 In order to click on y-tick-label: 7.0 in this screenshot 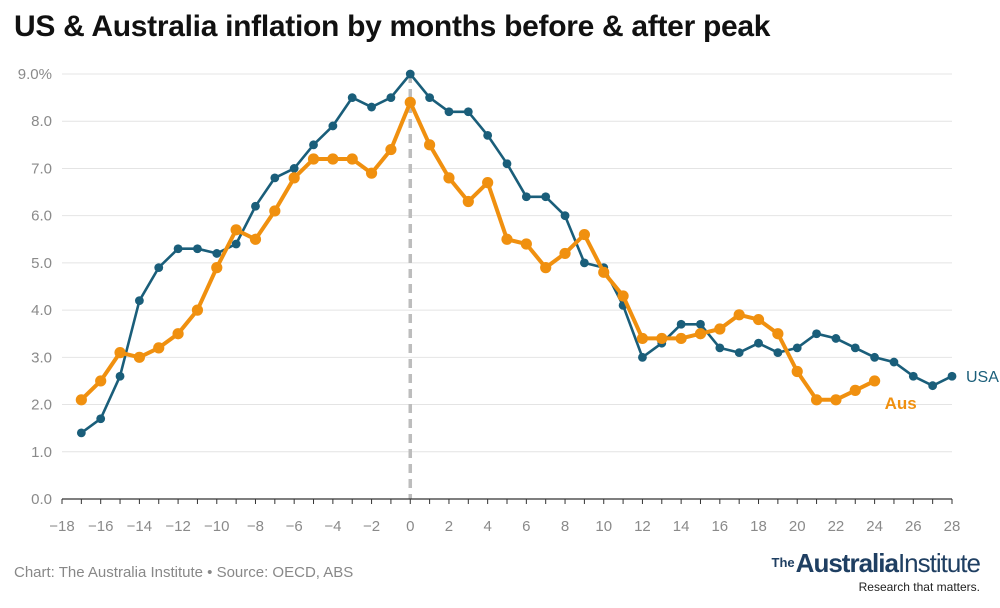, I will do `click(41, 168)`.